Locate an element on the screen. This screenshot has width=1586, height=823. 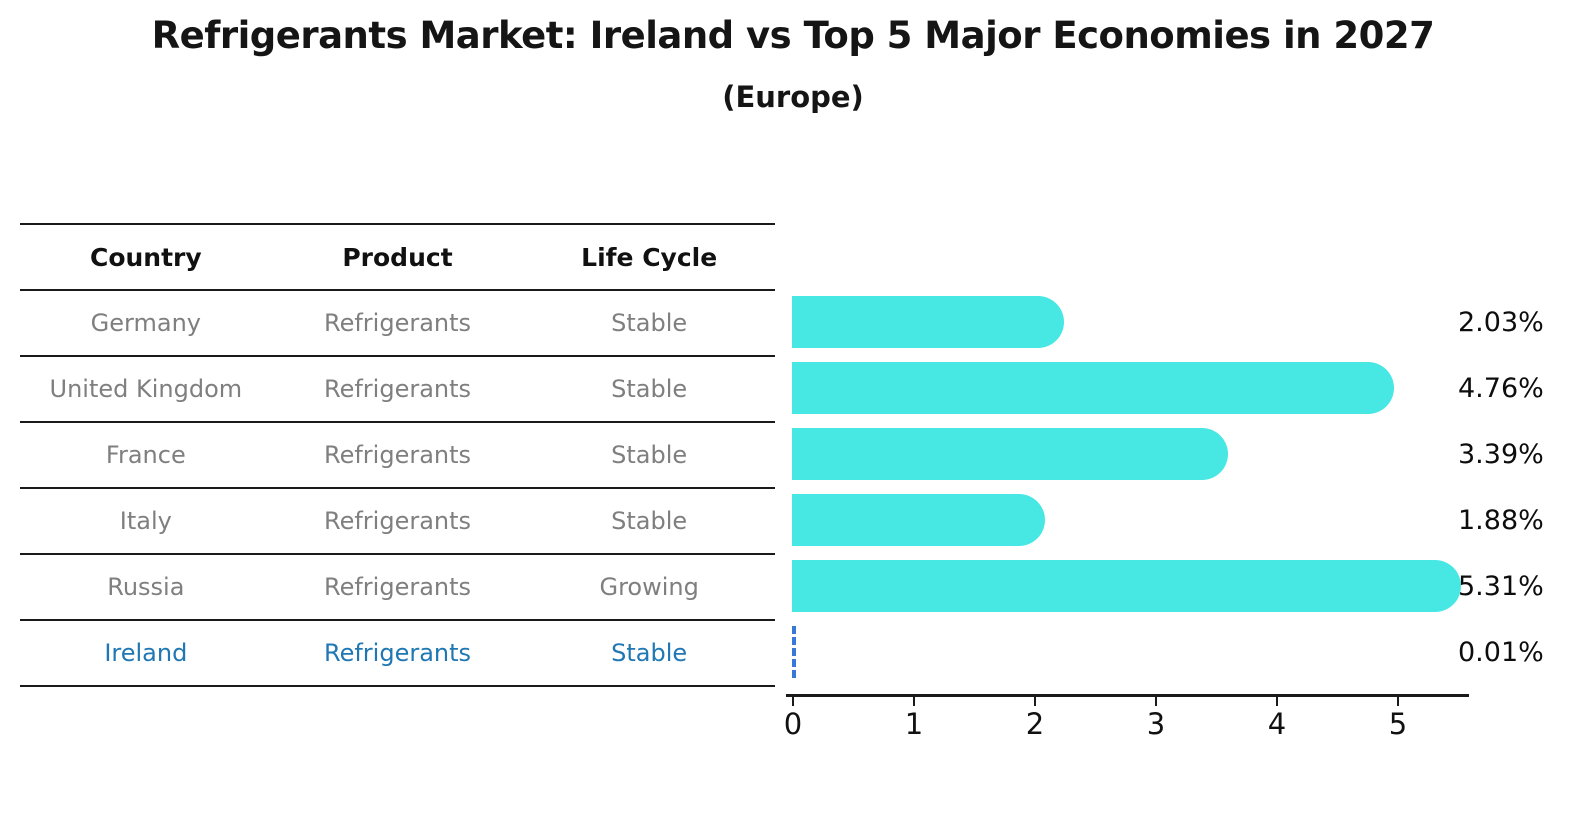
table-row-italy: Italy Refrigerants Stable is located at coordinates (397, 520).